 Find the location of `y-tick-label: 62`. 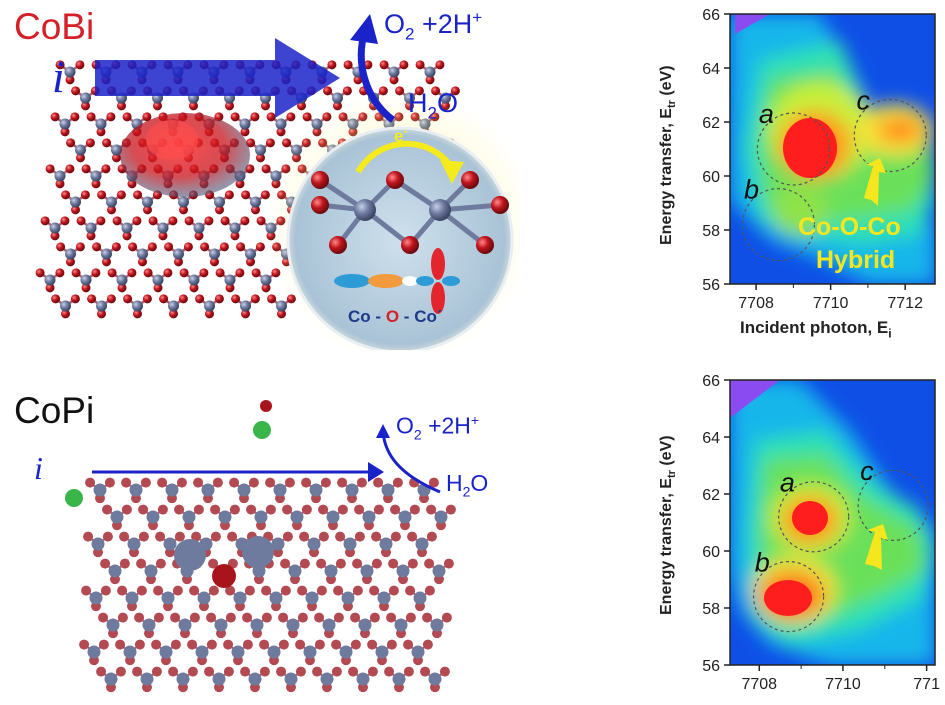

y-tick-label: 62 is located at coordinates (711, 123).